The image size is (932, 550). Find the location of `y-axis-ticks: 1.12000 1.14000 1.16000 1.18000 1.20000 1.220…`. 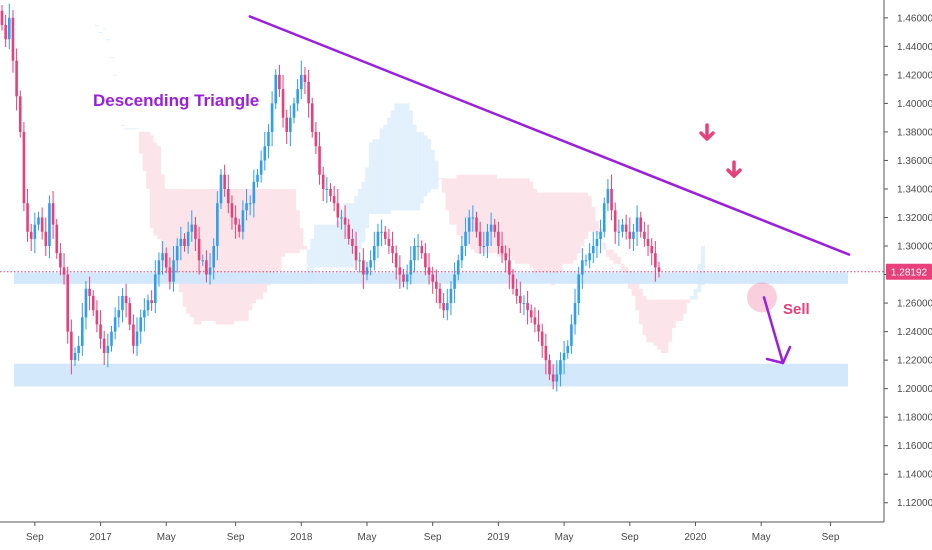

y-axis-ticks: 1.12000 1.14000 1.16000 1.18000 1.20000 1.220… is located at coordinates (908, 261).